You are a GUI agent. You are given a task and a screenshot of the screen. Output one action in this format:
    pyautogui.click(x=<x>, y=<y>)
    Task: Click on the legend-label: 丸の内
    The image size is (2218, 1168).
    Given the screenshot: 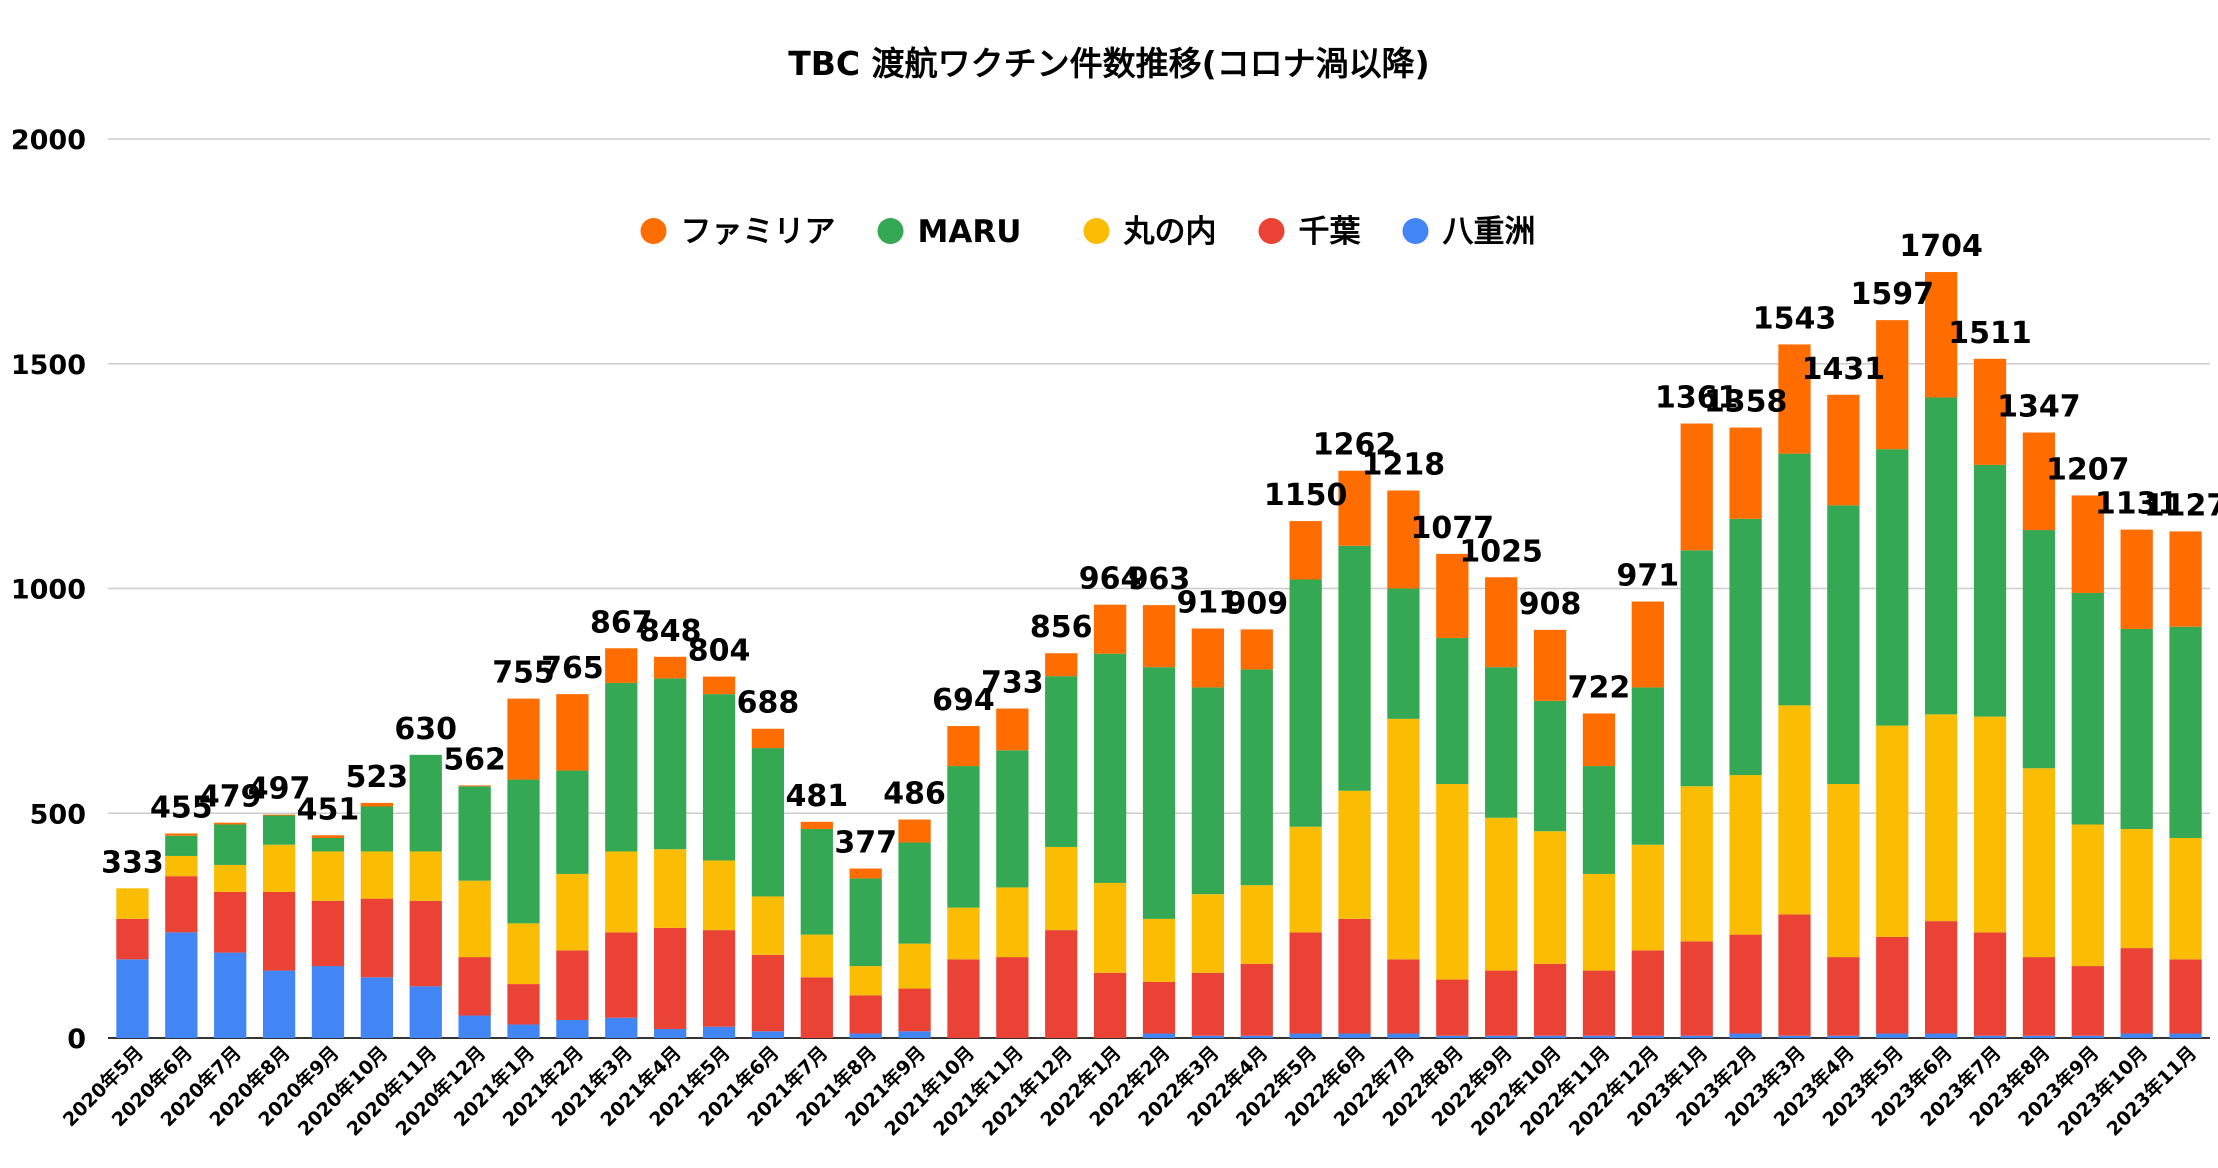 What is the action you would take?
    pyautogui.click(x=1170, y=232)
    